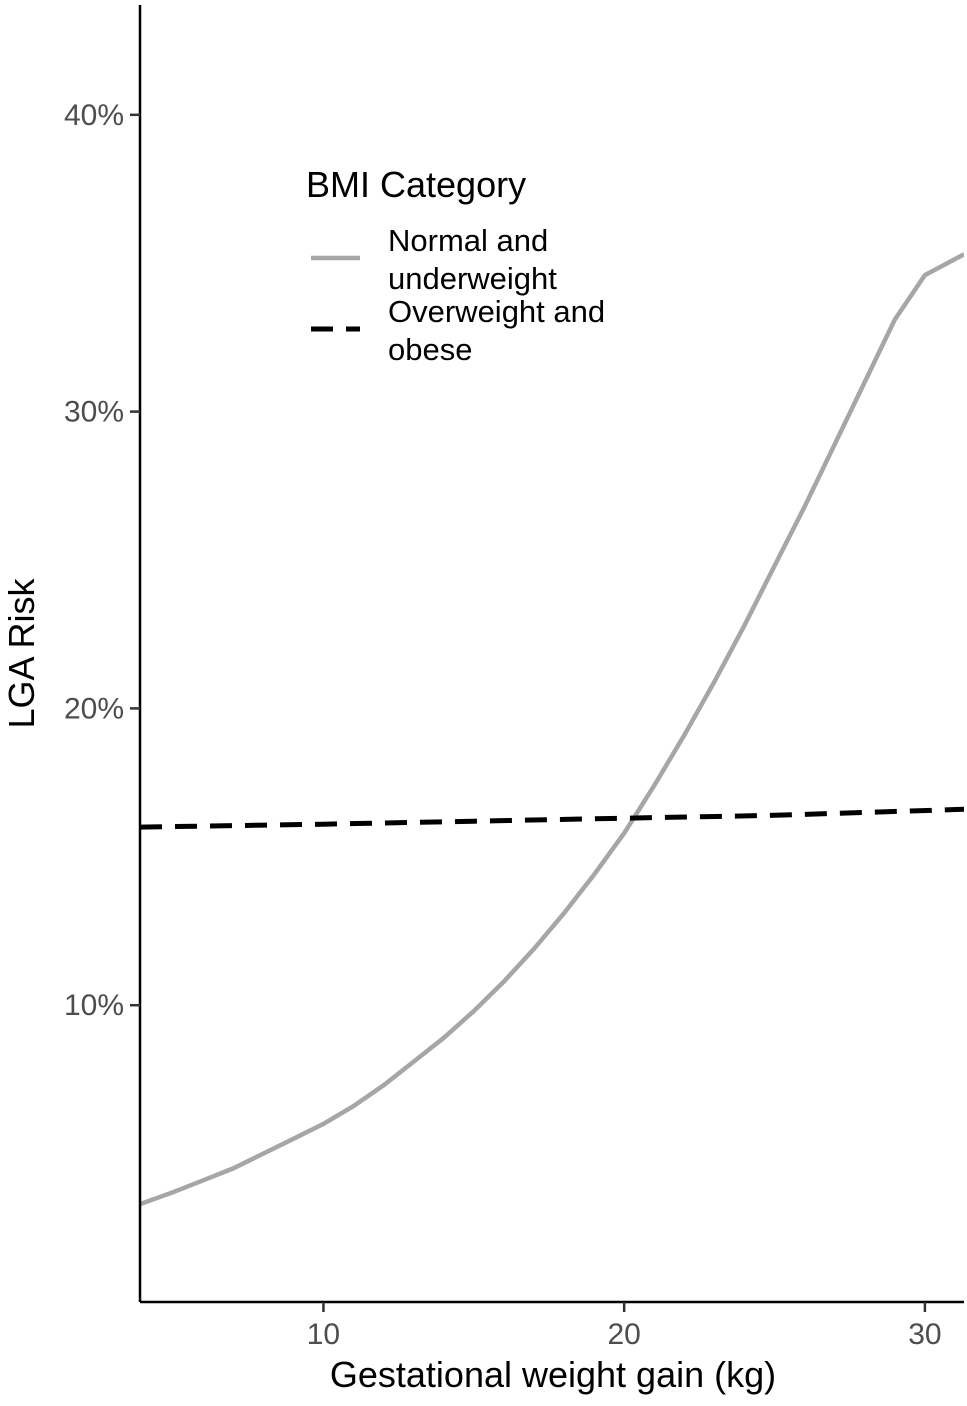  I want to click on y-axis-title: LGA Risk, so click(21, 652).